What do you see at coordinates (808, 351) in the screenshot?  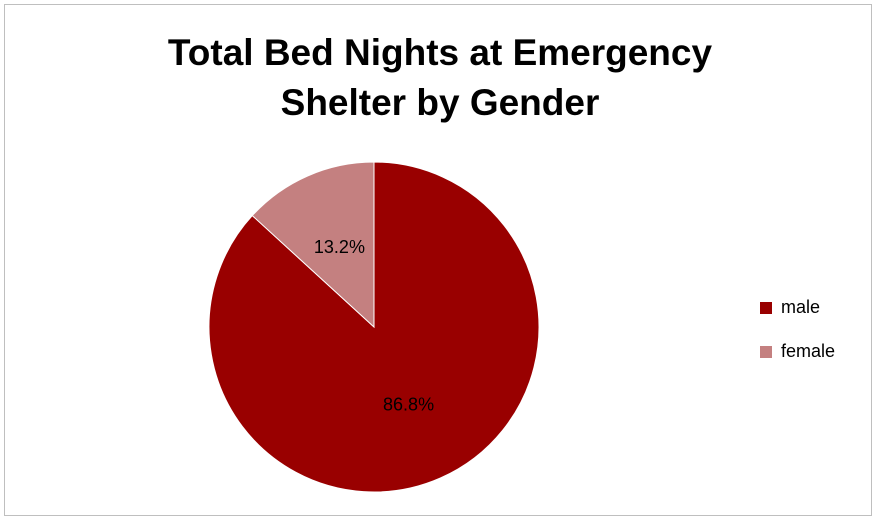 I see `legend-label: female` at bounding box center [808, 351].